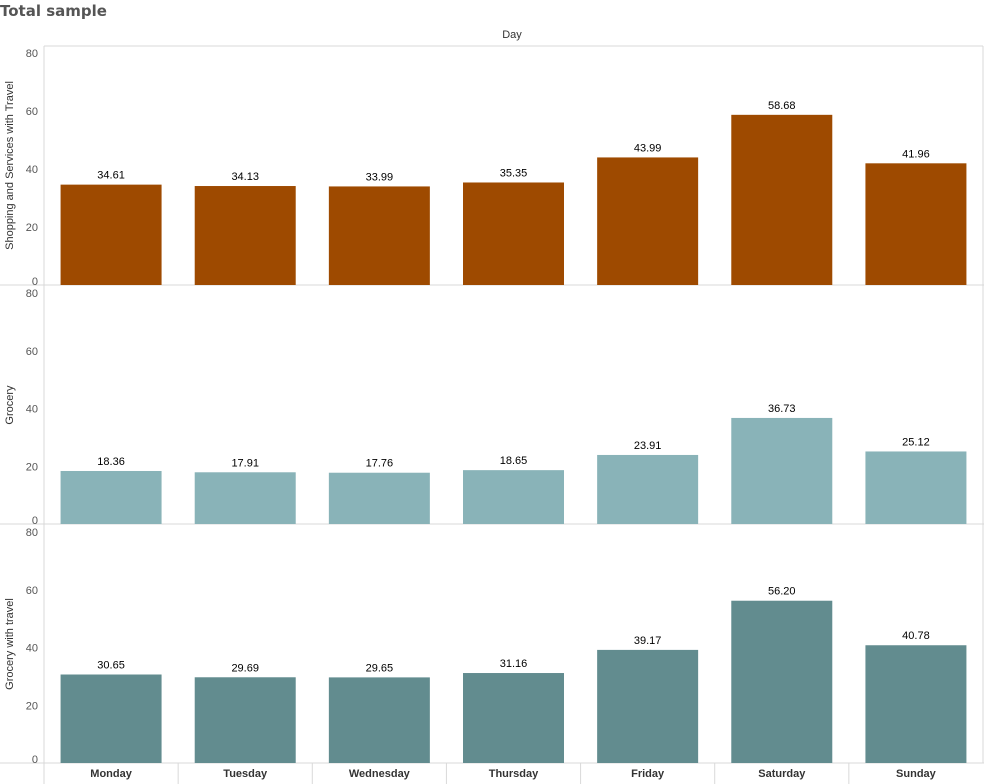  I want to click on data-label: 34.61, so click(111, 176).